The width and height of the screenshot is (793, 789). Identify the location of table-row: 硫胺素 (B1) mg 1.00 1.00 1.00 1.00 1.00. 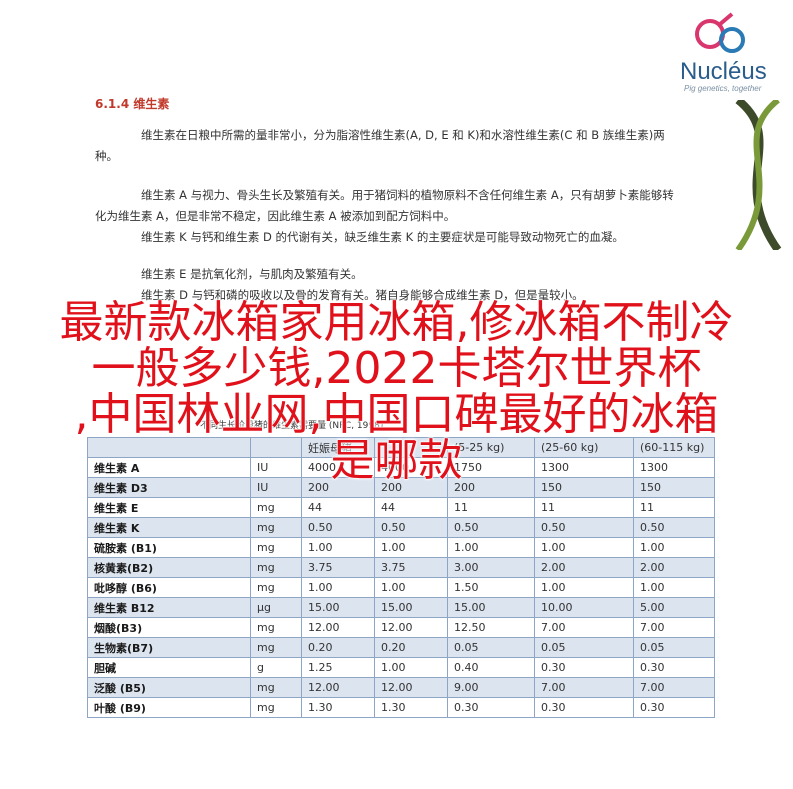
(401, 547).